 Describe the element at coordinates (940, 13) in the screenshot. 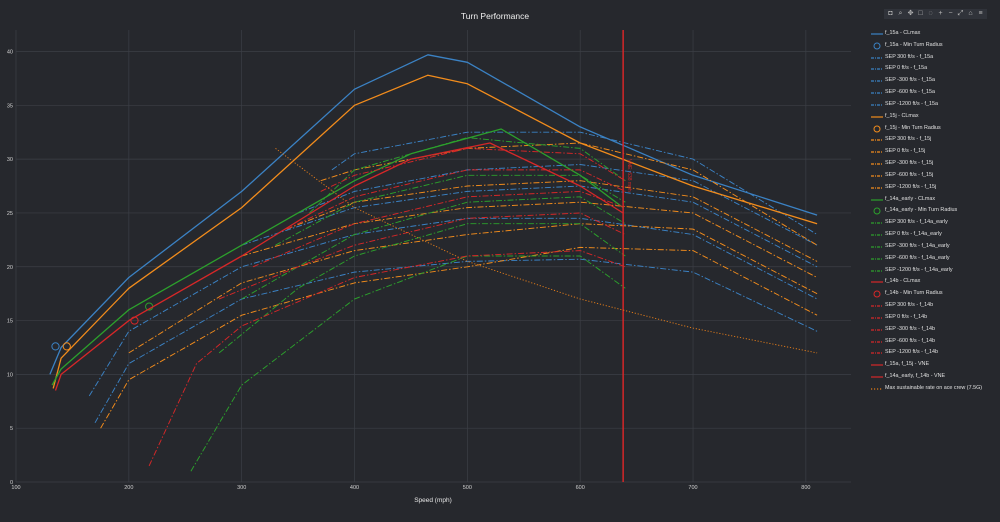

I see `zoom-in-icon: +` at that location.